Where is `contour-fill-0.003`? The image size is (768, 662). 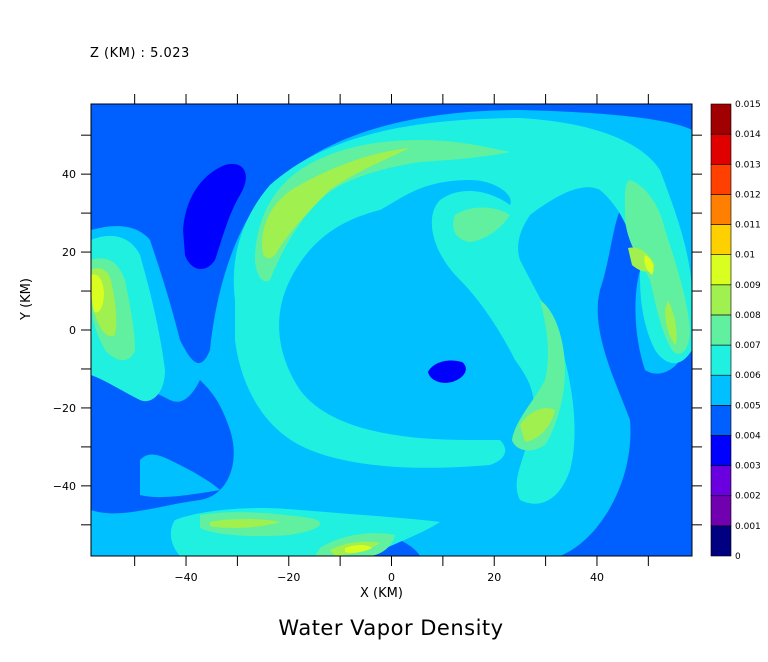
contour-fill-0.003 is located at coordinates (324, 273).